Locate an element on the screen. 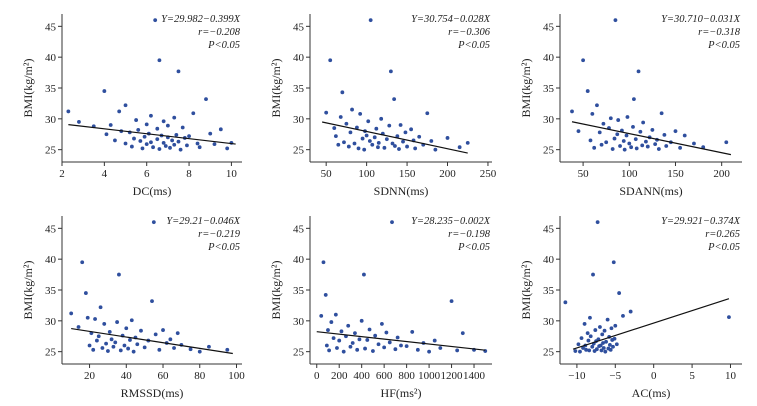  regression-equation: Y=29.21−0.046X is located at coordinates (203, 221).